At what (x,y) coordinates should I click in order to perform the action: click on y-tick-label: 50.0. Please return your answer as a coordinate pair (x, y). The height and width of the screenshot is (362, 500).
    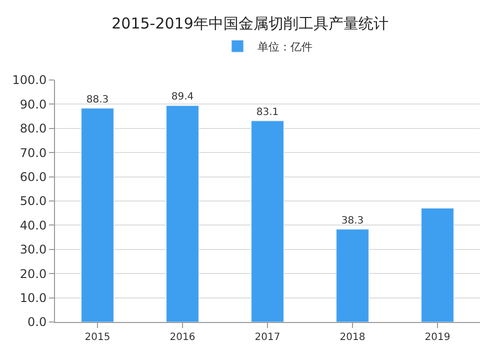
    Looking at the image, I should click on (33, 201).